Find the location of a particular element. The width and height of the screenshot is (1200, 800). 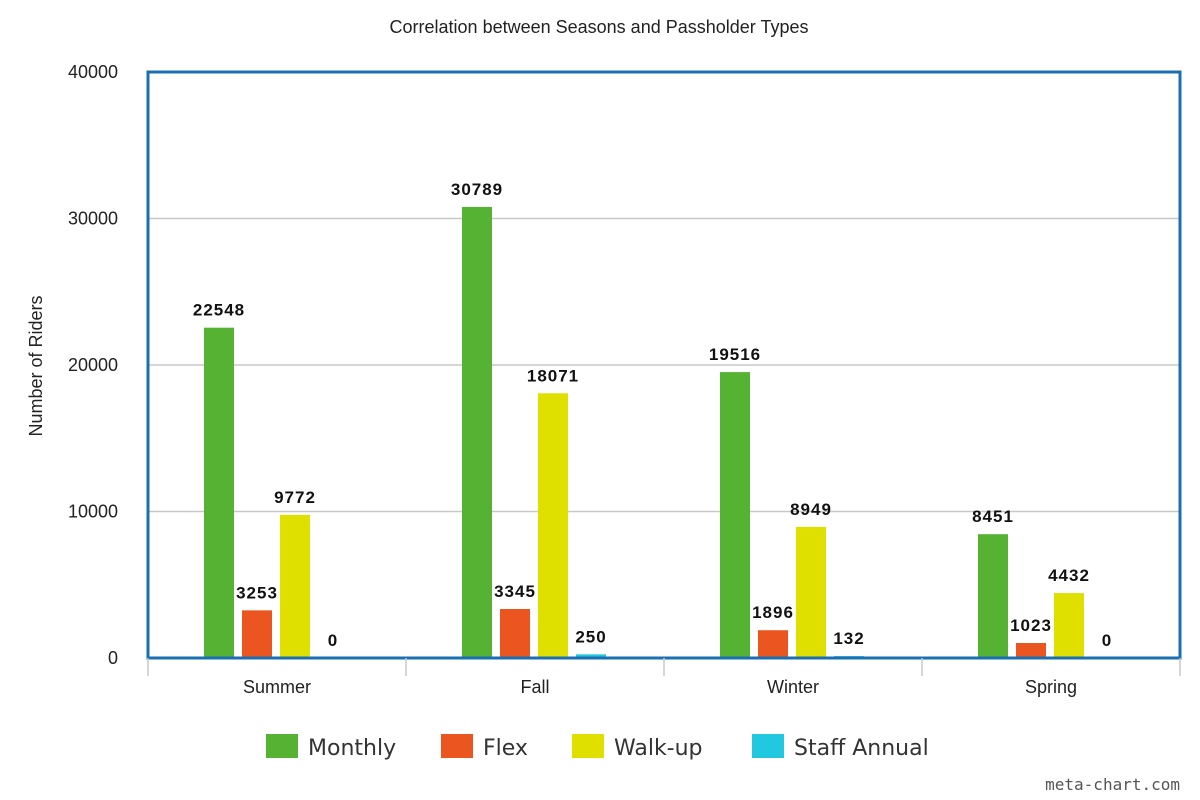

legend-item-monthly: Monthly is located at coordinates (331, 747).